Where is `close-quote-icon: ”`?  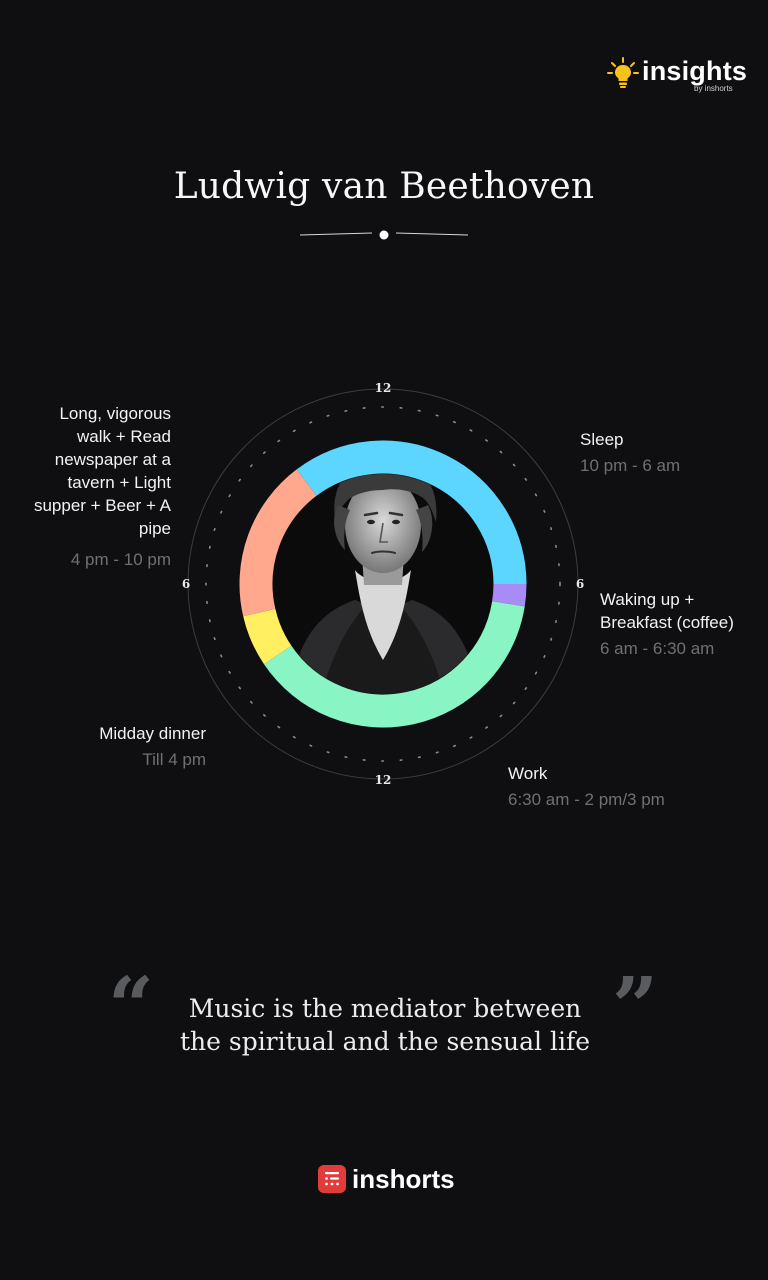 close-quote-icon: ” is located at coordinates (635, 1006).